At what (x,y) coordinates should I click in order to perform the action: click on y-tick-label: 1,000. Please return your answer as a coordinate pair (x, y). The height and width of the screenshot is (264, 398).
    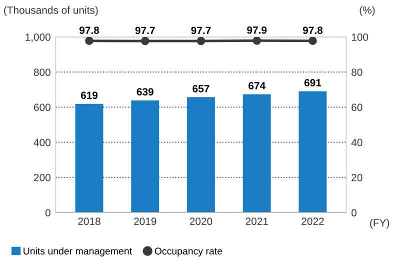
    Looking at the image, I should click on (38, 37).